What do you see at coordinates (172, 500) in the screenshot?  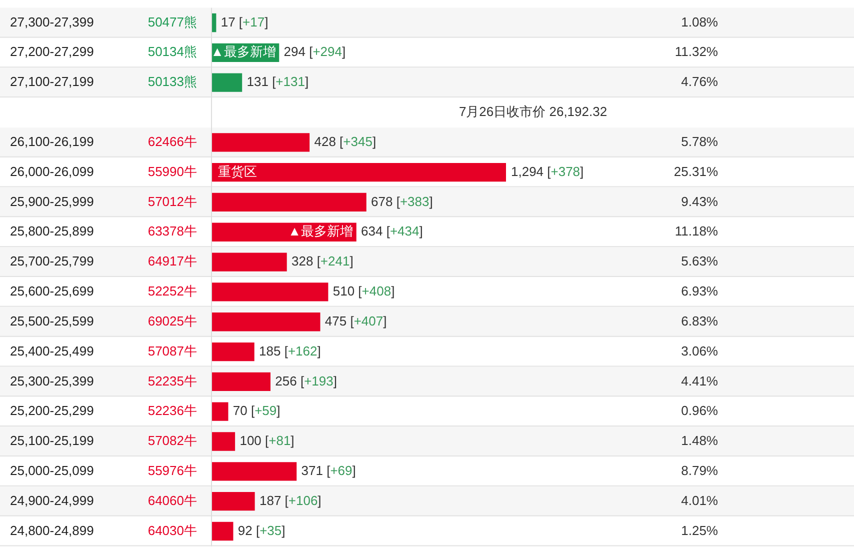 I see `text: 64060牛` at bounding box center [172, 500].